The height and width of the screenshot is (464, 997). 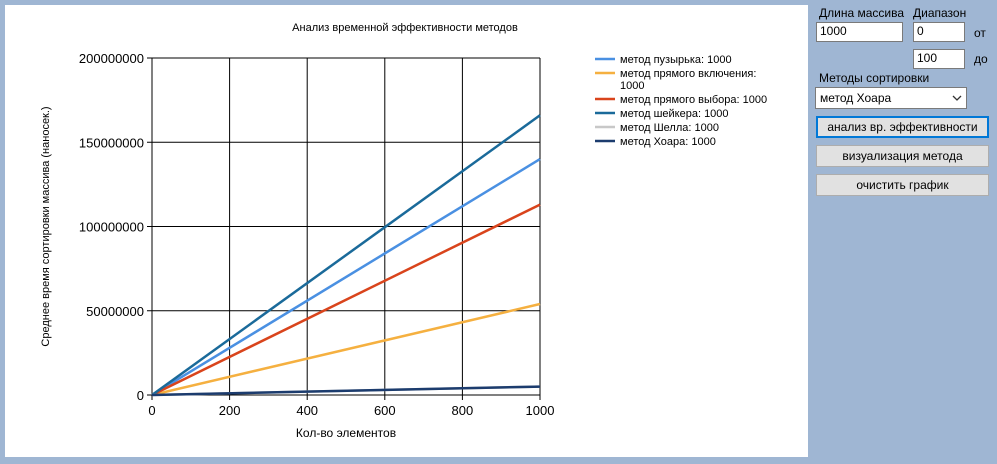 I want to click on legend-label: метод прямого выбора: 1000, so click(x=693, y=100).